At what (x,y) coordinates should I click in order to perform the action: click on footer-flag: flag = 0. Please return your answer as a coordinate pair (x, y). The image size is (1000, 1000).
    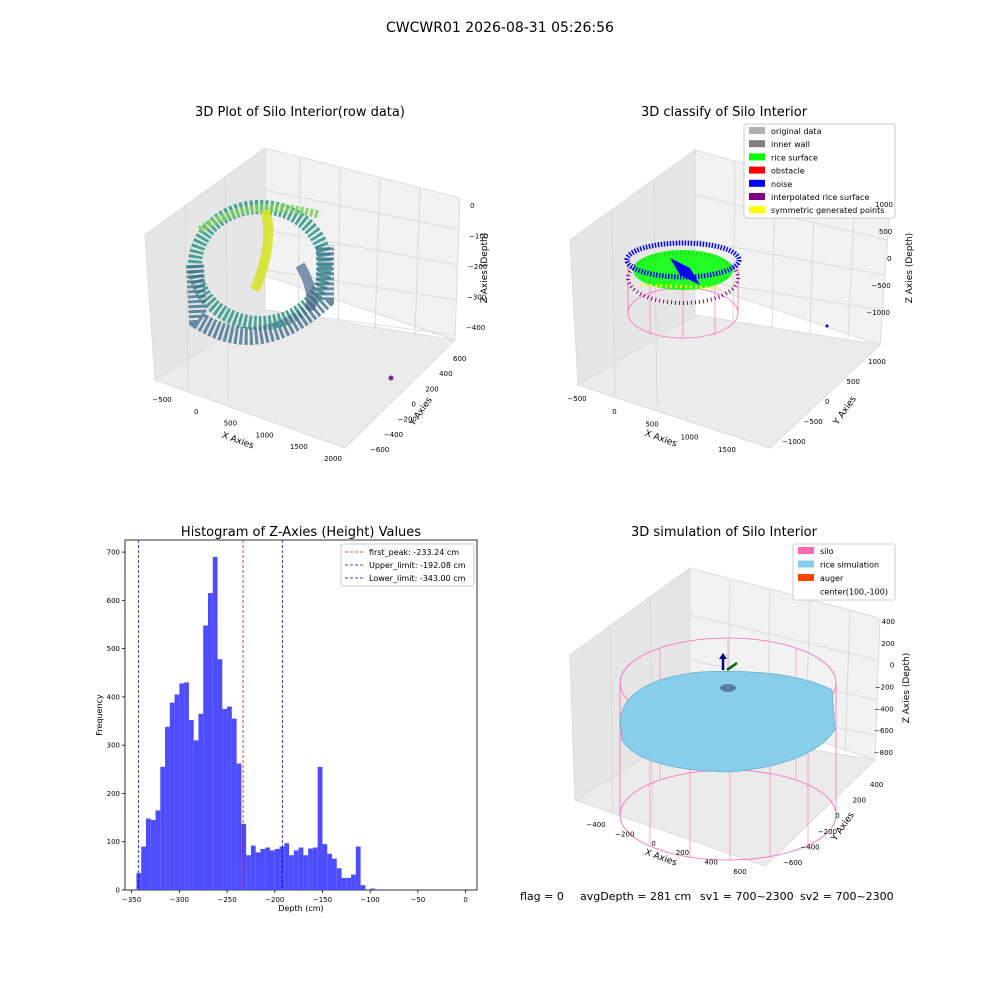
    Looking at the image, I should click on (542, 896).